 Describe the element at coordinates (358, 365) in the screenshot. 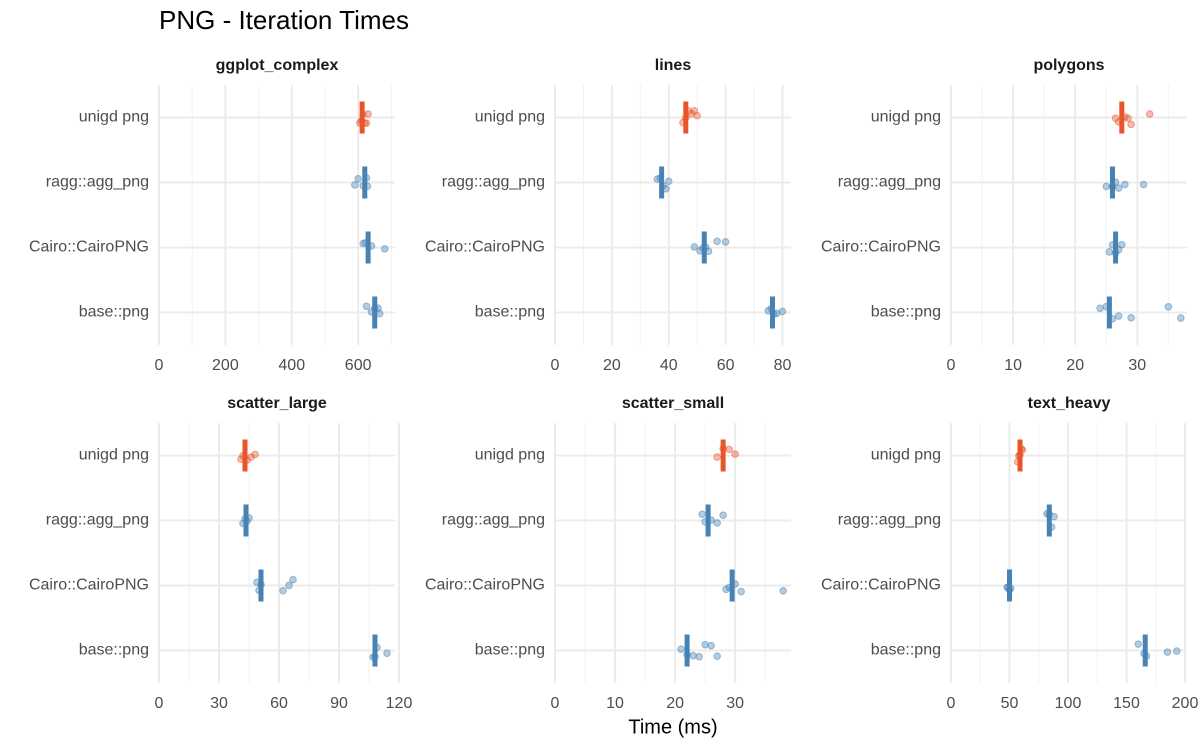

I see `x-tick-label: 600` at that location.